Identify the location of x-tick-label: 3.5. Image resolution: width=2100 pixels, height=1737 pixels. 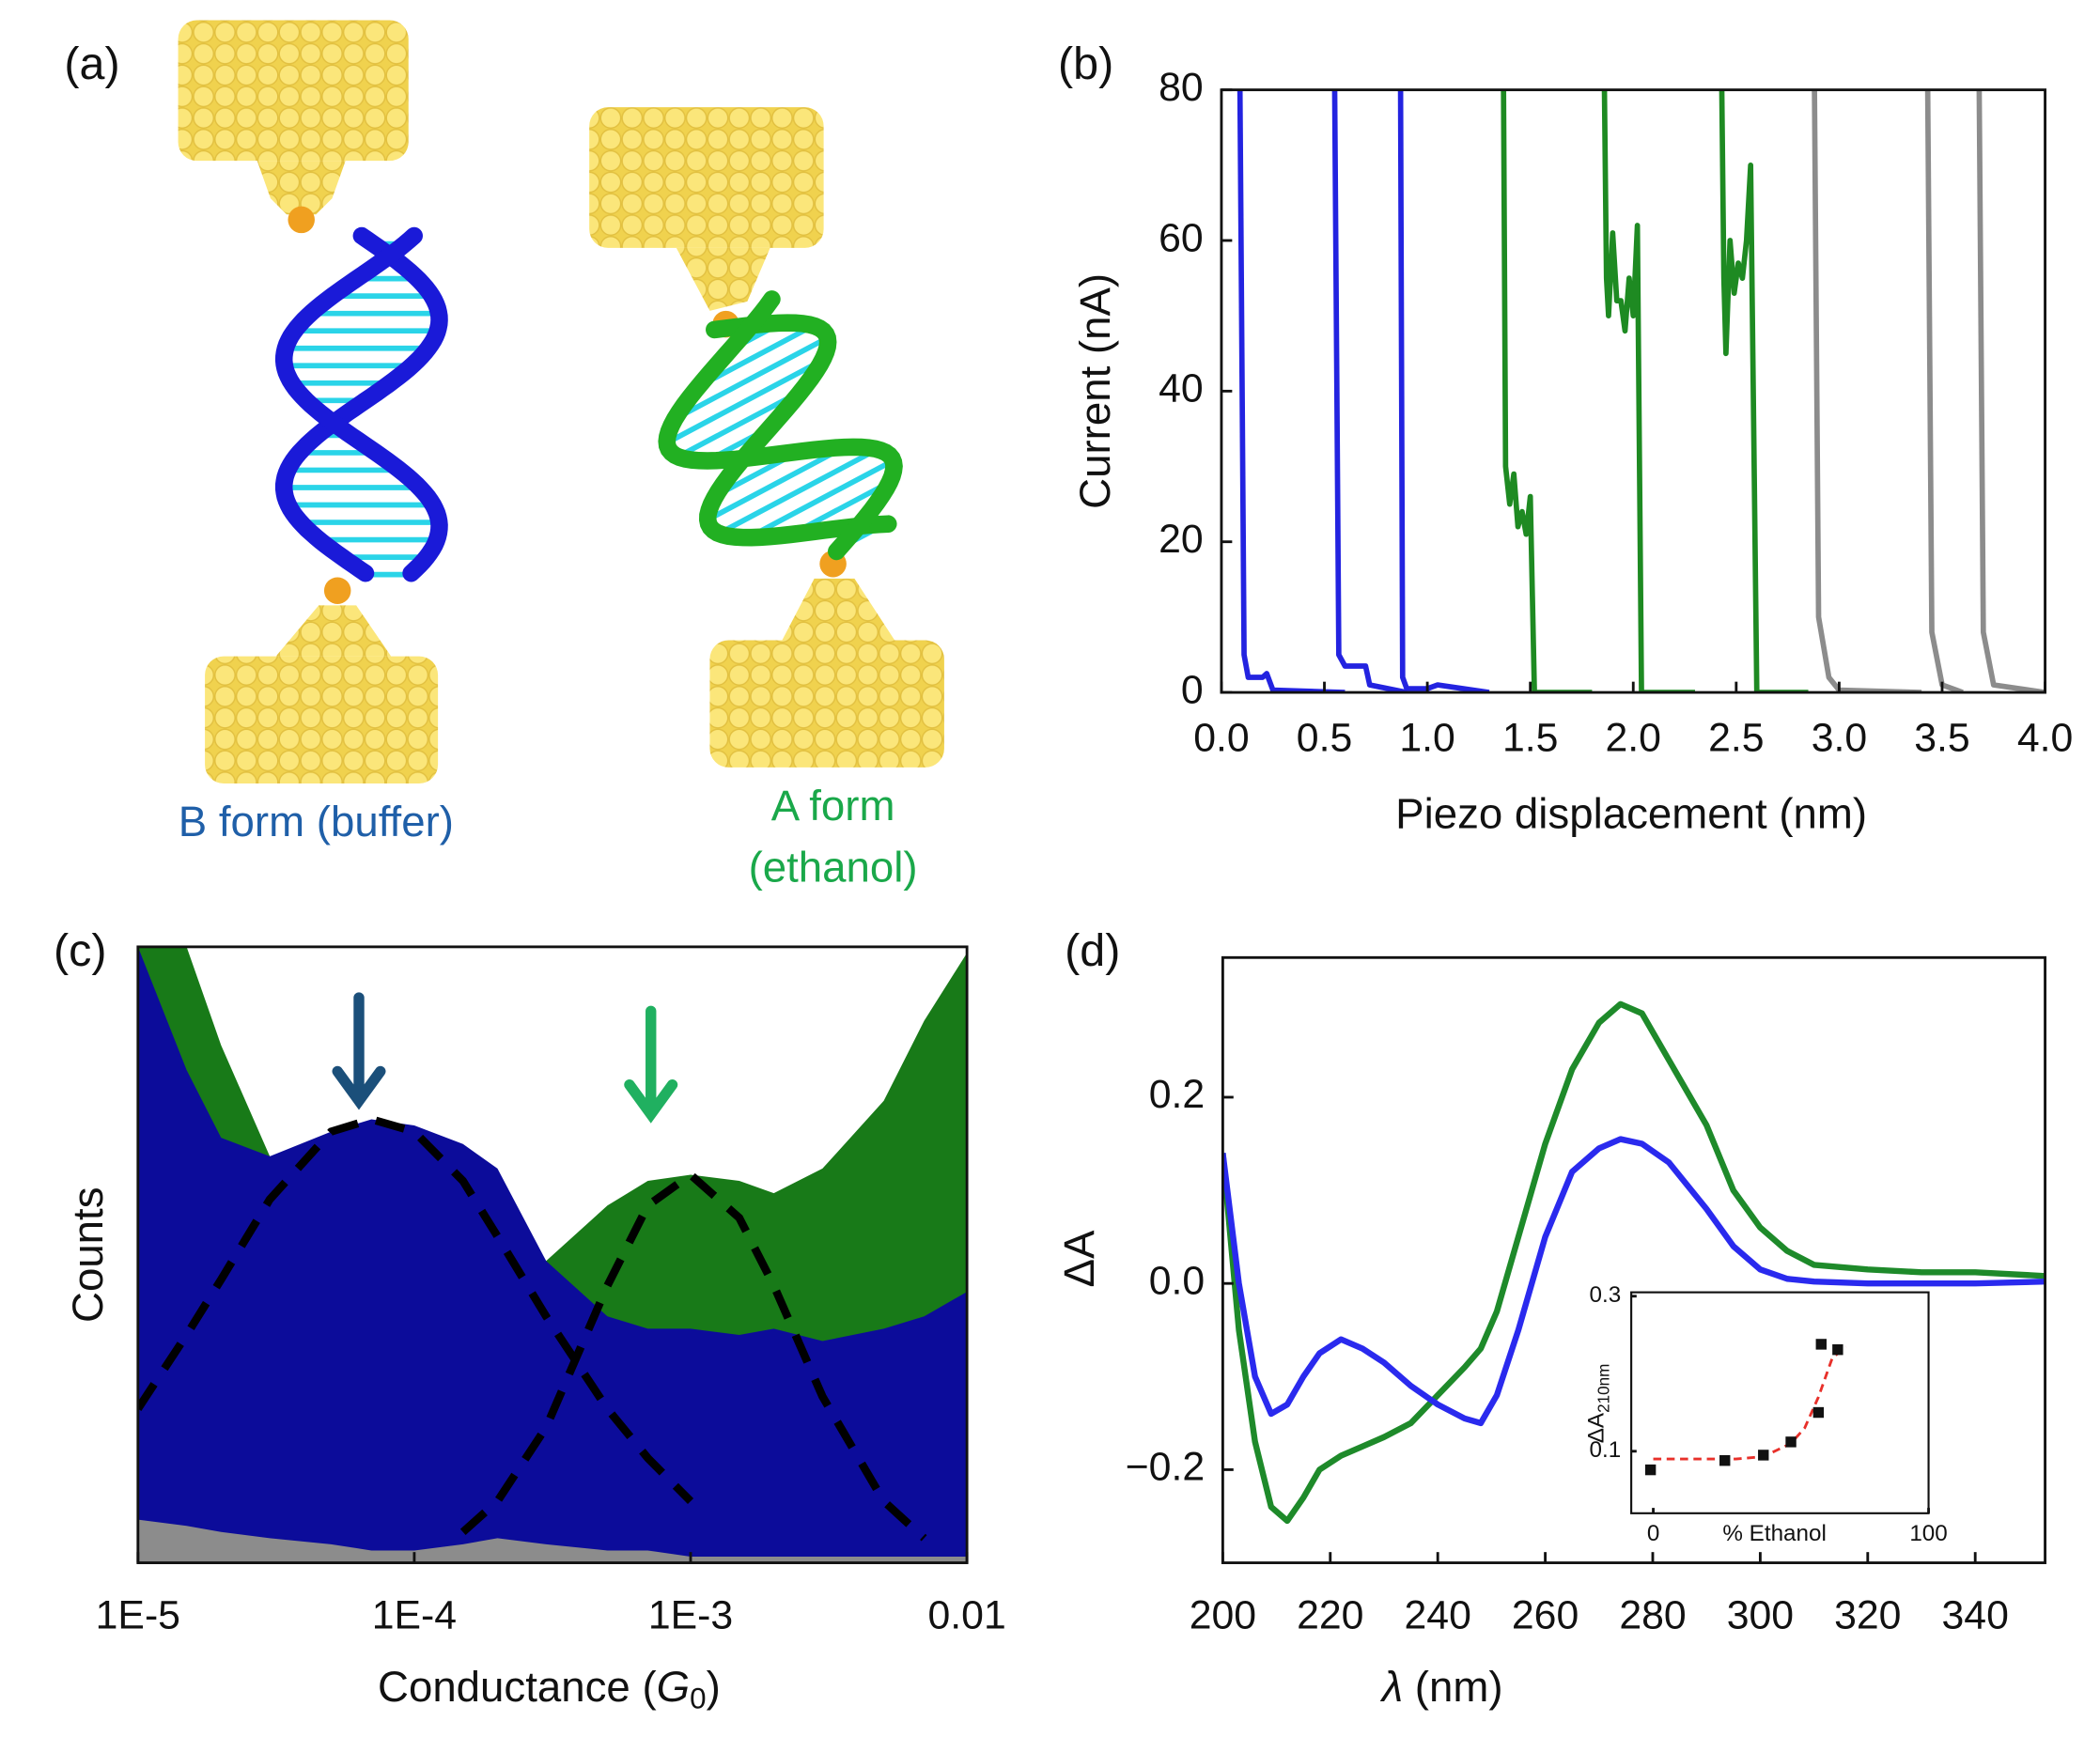
(1941, 739).